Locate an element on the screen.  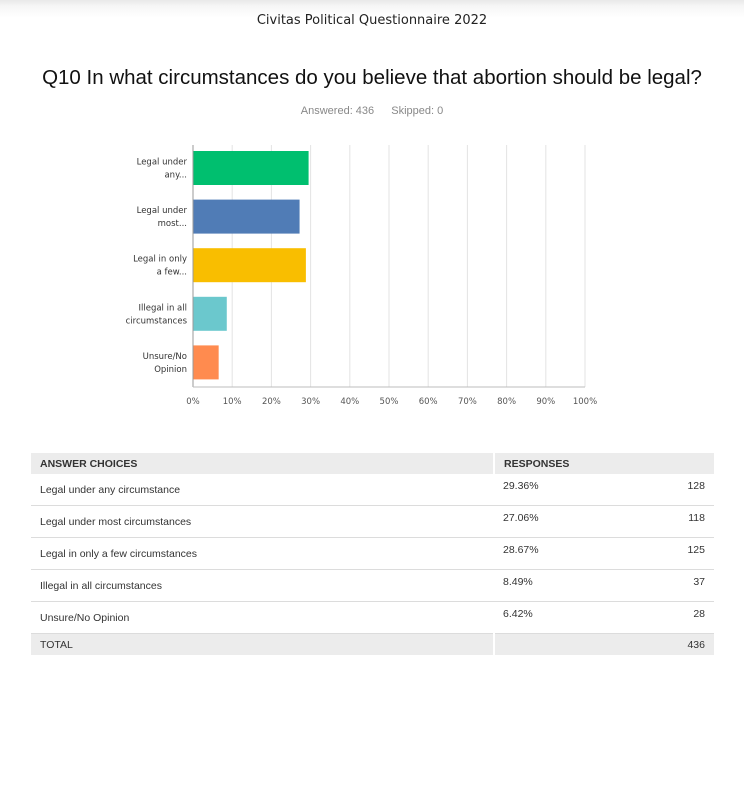
choice-cell: Illegal in all circumstances is located at coordinates (262, 585).